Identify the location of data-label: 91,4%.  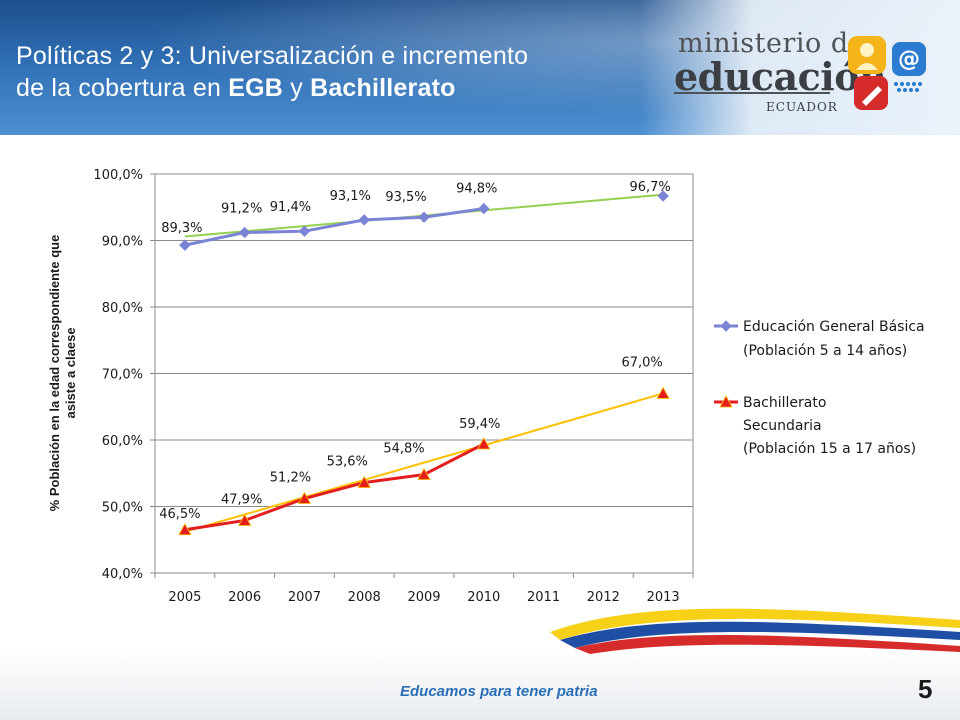
(290, 207).